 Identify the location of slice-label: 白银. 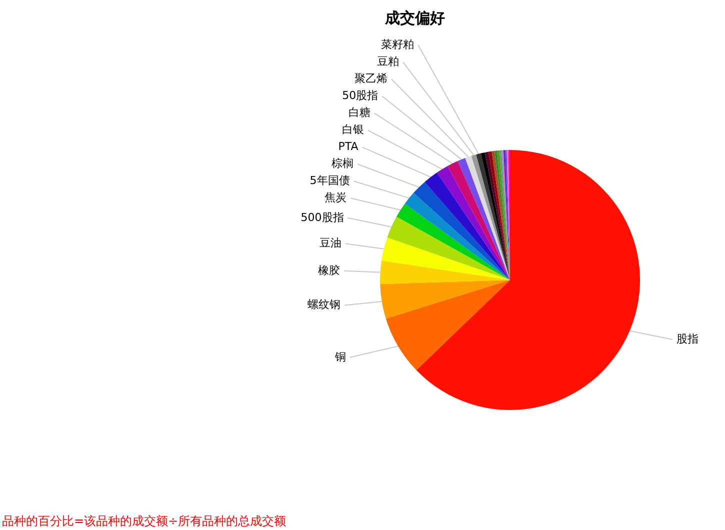
(353, 129).